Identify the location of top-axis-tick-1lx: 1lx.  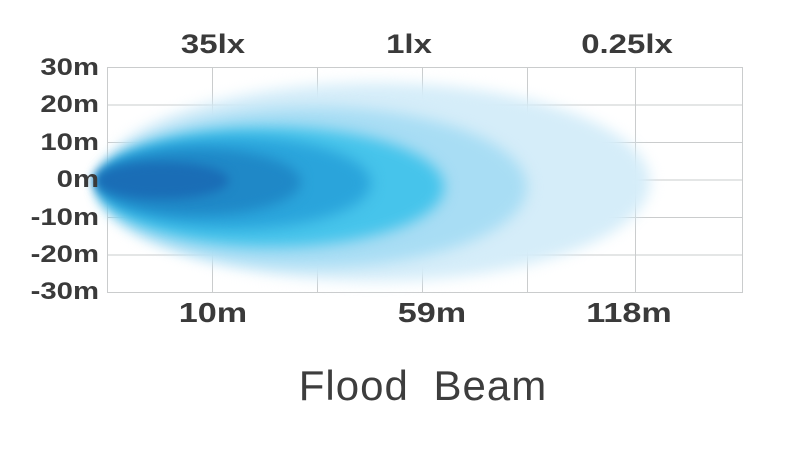
(409, 44).